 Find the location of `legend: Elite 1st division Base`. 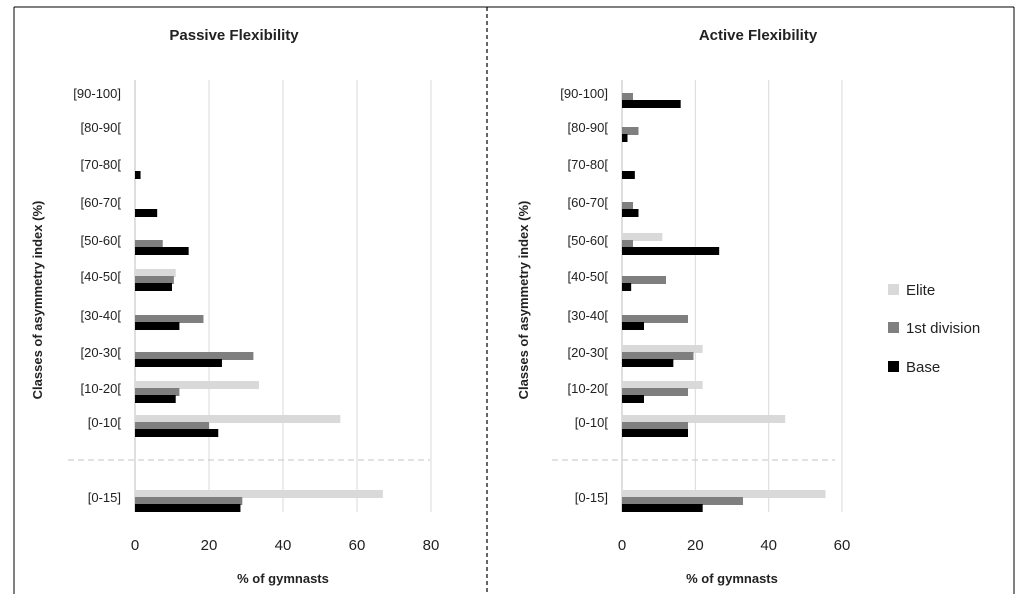

legend: Elite 1st division Base is located at coordinates (934, 329).